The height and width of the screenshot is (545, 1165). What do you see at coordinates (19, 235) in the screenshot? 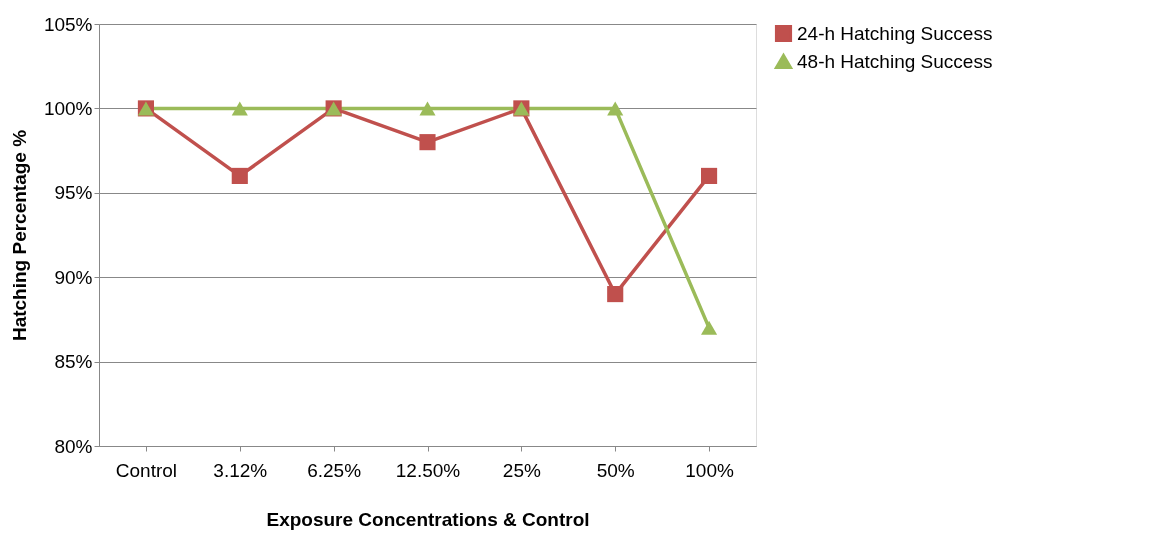
I see `y-axis-title: Hatching Percentage %` at bounding box center [19, 235].